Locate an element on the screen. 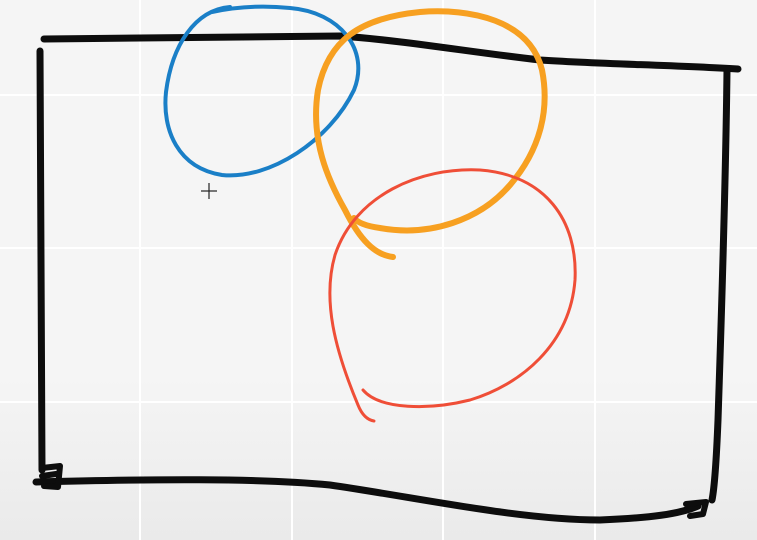  blue-loop-stroke is located at coordinates (262, 91).